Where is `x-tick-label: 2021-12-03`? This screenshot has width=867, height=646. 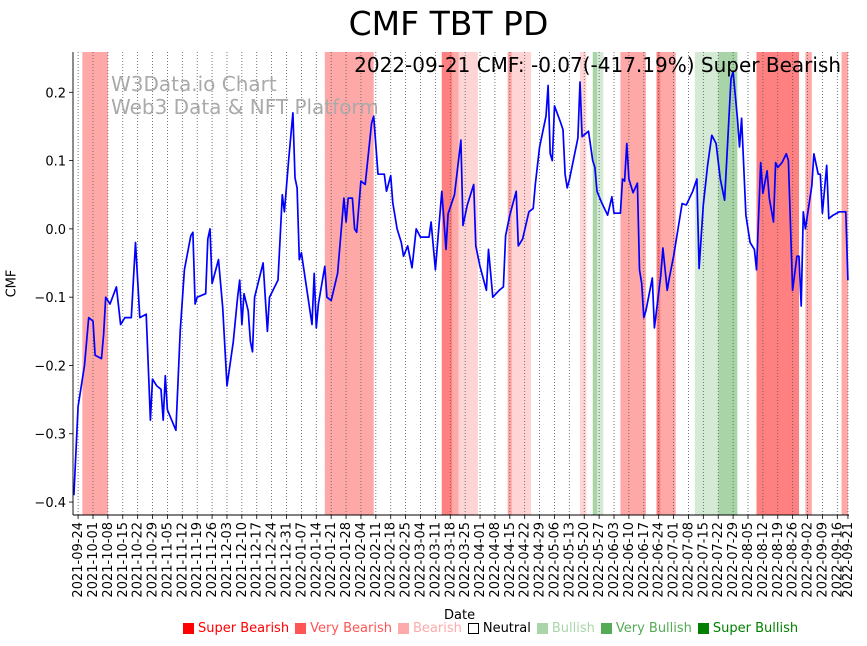 x-tick-label: 2021-12-03 is located at coordinates (227, 560).